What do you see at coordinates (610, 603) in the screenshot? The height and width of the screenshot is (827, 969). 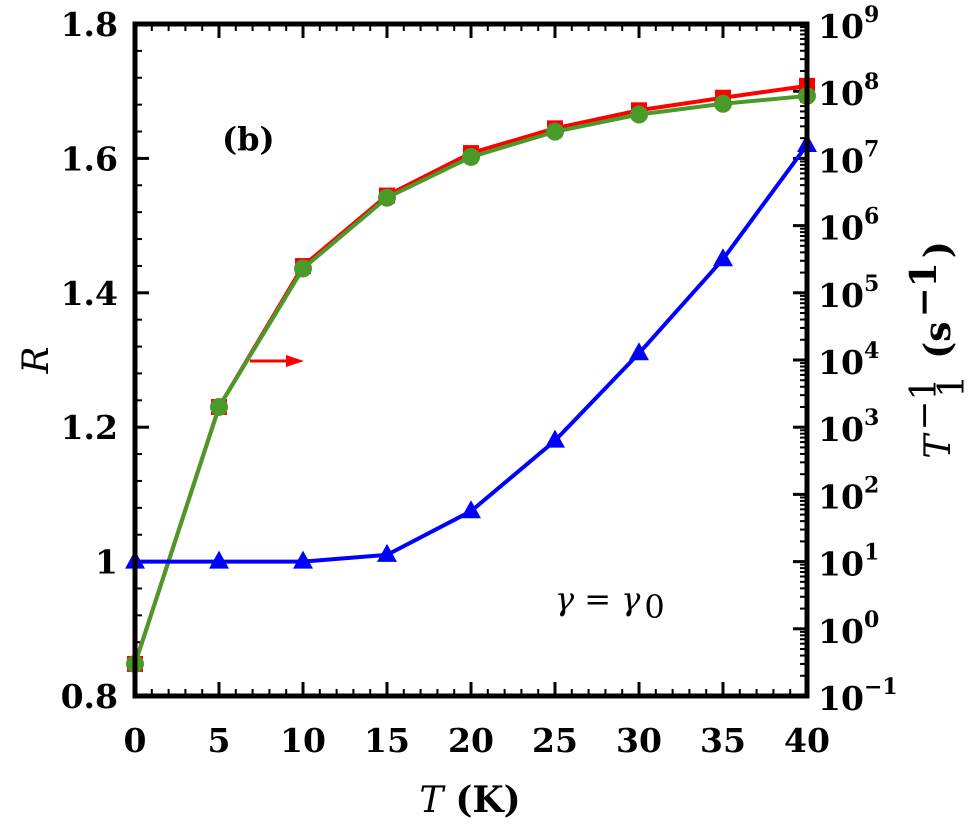 I see `gamma-annotation: γ = γ 0` at bounding box center [610, 603].